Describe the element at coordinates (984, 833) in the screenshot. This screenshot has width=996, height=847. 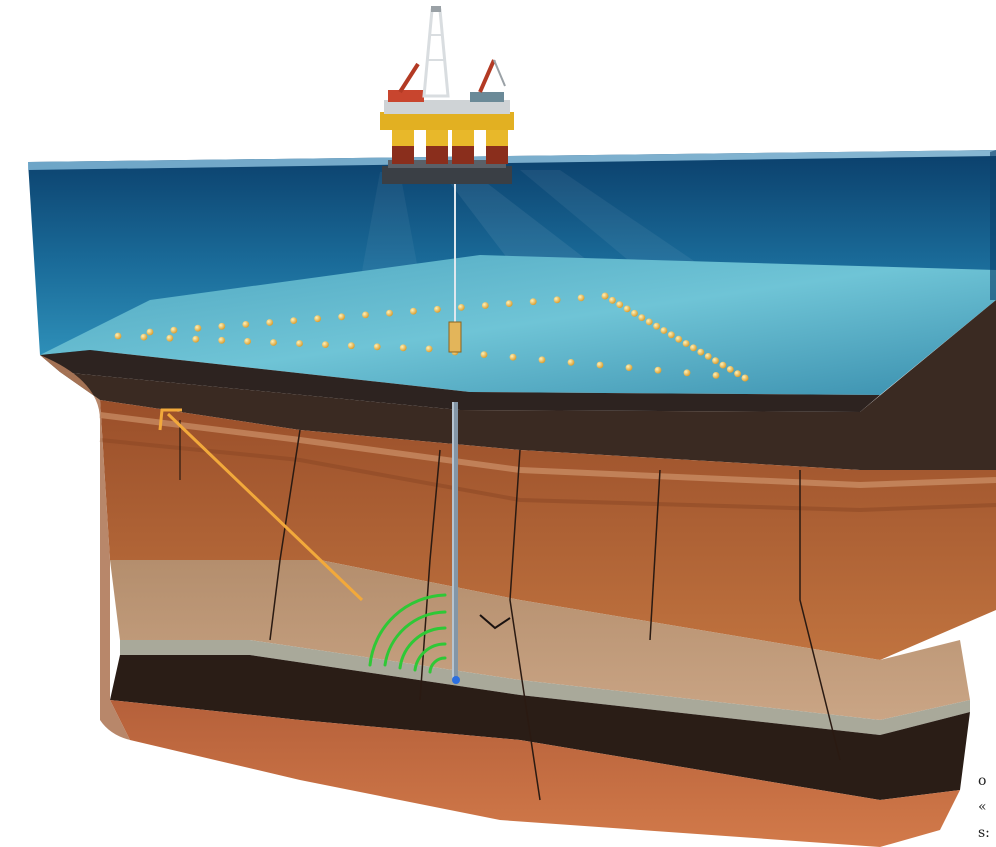
I see `cropped-text-line-3: s:` at that location.